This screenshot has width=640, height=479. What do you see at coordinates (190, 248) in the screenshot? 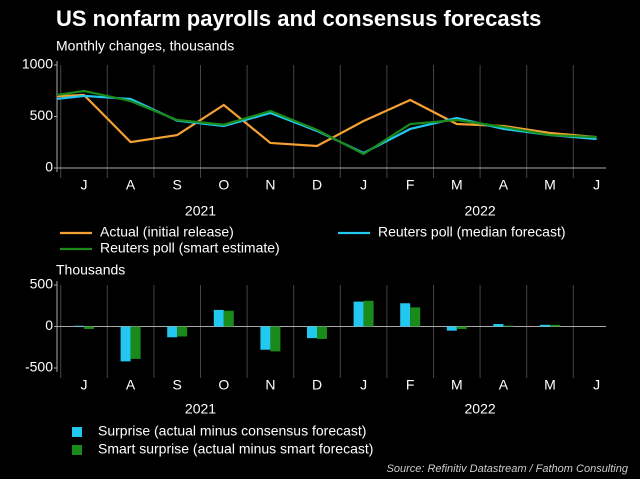
I see `legend-label: Reuters poll (smart estimate)` at bounding box center [190, 248].